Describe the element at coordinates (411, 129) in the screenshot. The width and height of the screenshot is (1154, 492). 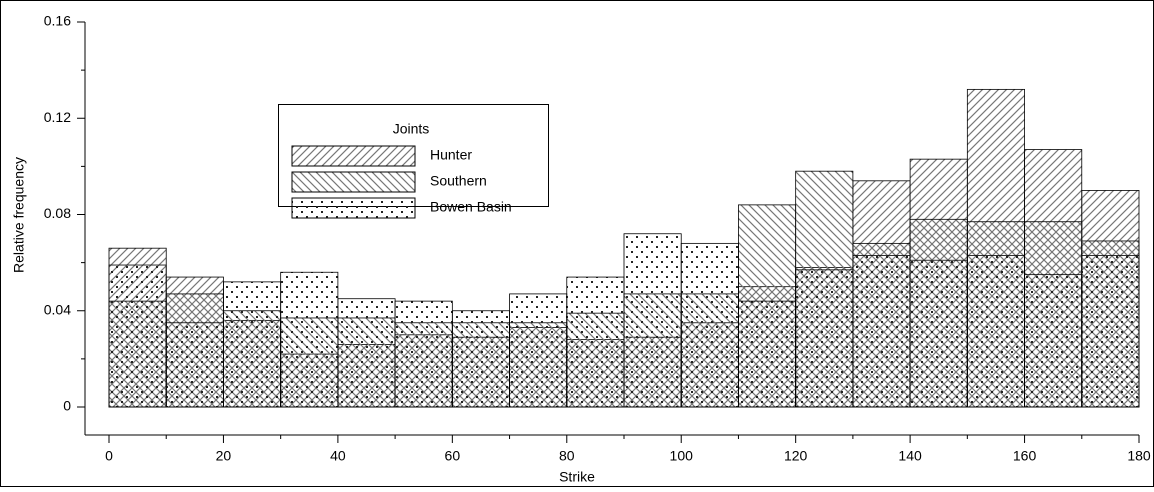
I see `legend-title: Joints` at that location.